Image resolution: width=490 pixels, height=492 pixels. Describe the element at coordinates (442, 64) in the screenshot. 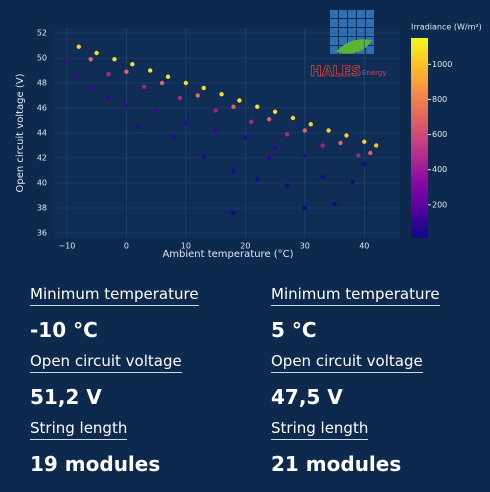

I see `colorbar-tick-label: 1000` at that location.